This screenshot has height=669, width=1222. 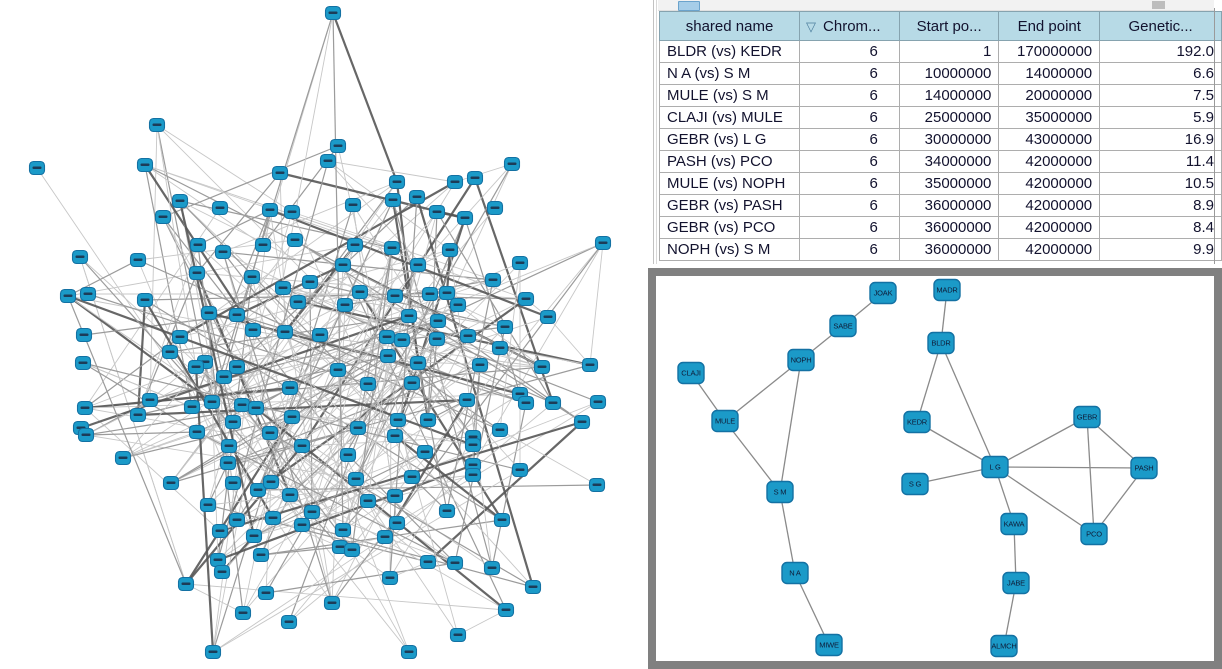 What do you see at coordinates (689, 6) in the screenshot?
I see `scrollbar-thumb` at bounding box center [689, 6].